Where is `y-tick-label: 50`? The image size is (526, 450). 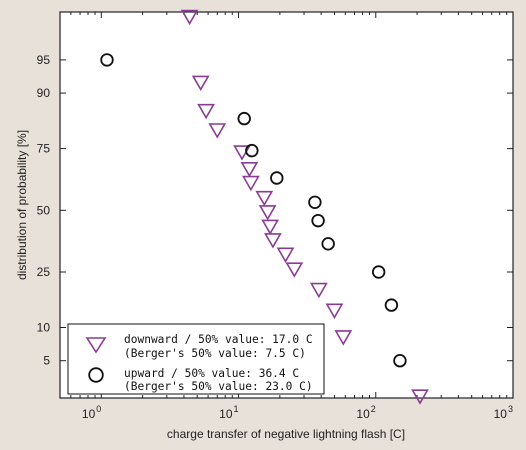
y-tick-label: 50 is located at coordinates (44, 210).